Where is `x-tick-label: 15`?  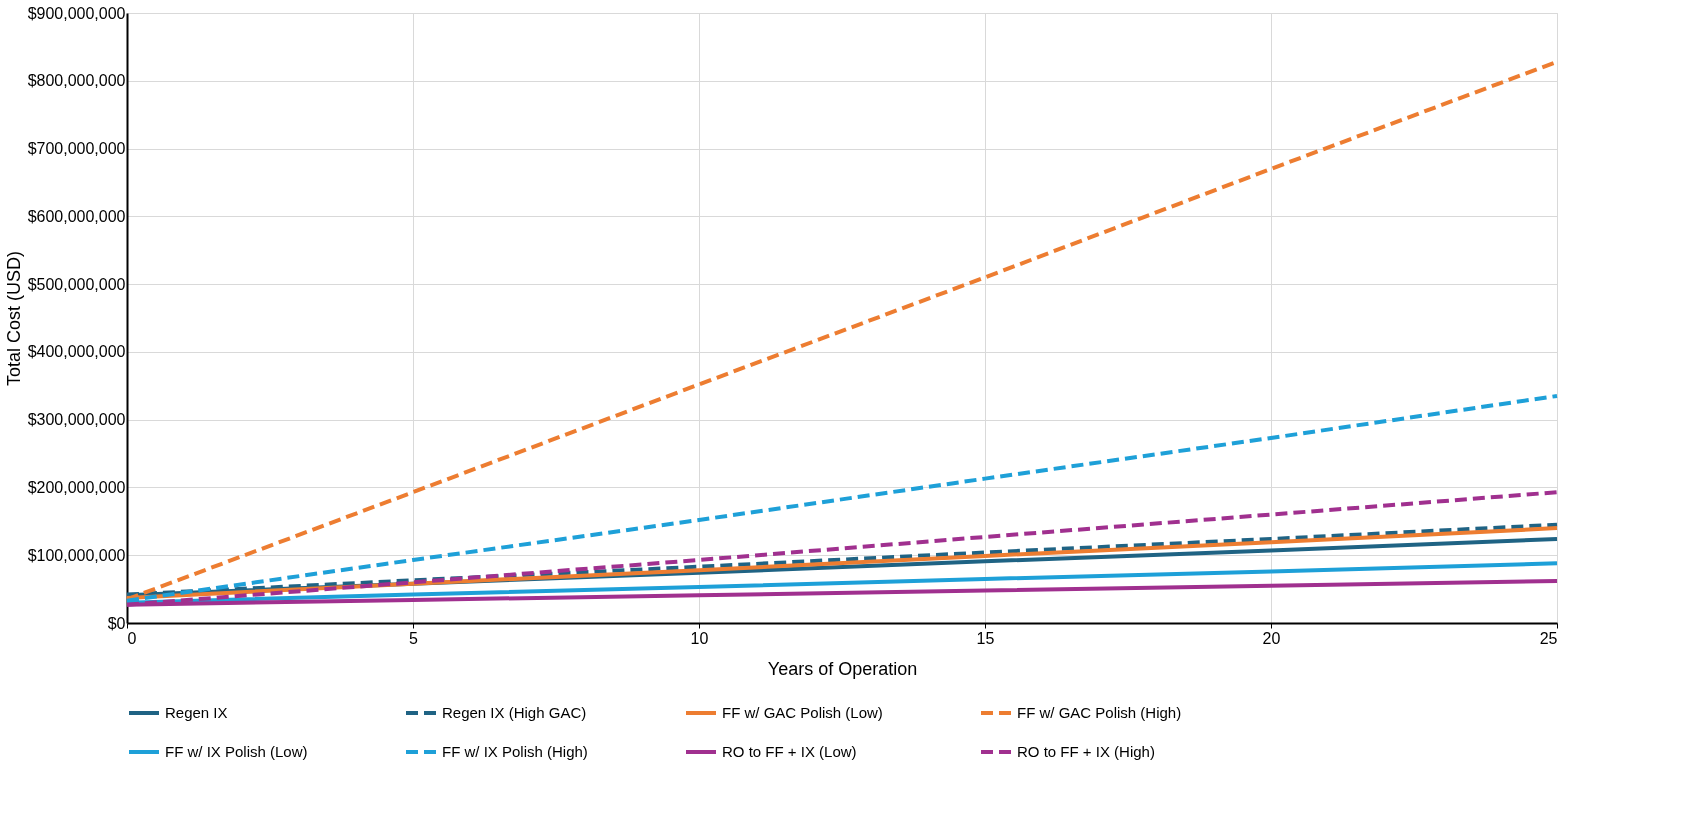 x-tick-label: 15 is located at coordinates (985, 638).